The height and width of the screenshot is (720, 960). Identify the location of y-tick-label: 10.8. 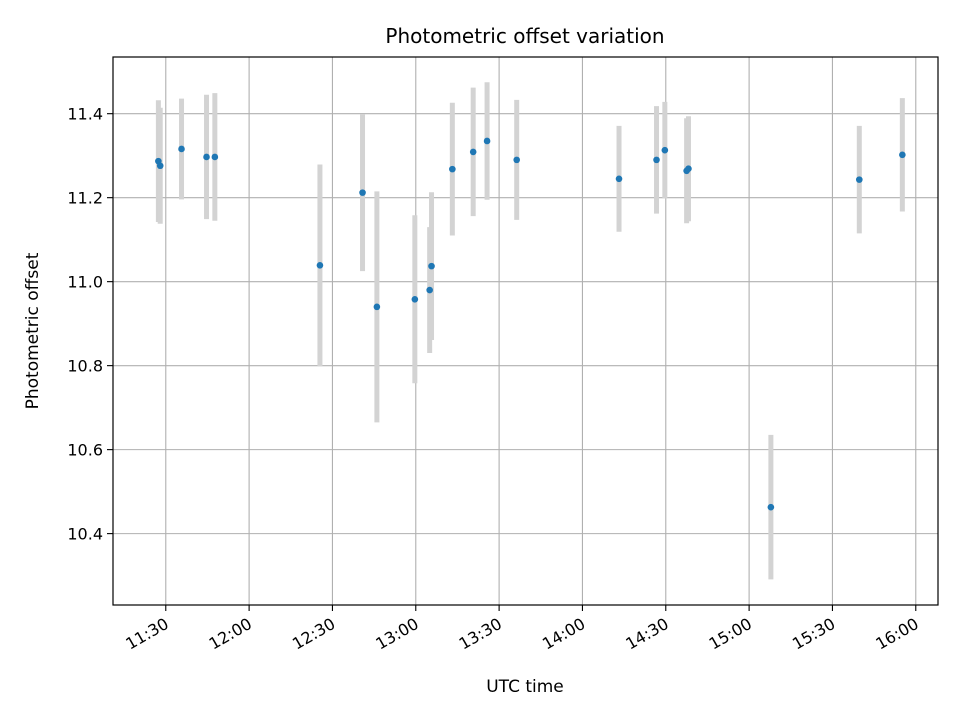
(85, 366).